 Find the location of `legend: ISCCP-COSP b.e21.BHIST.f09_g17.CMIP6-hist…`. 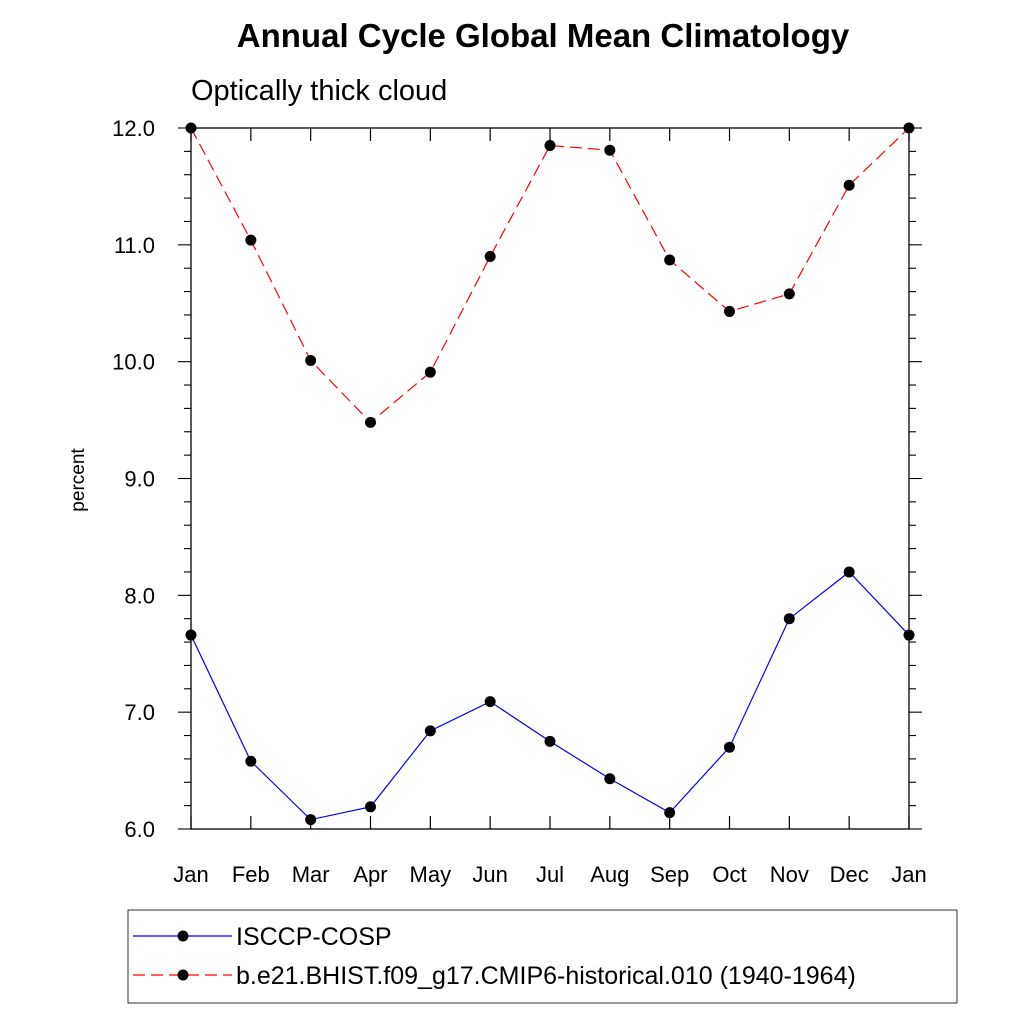

legend: ISCCP-COSP b.e21.BHIST.f09_g17.CMIP6-hist… is located at coordinates (542, 956).